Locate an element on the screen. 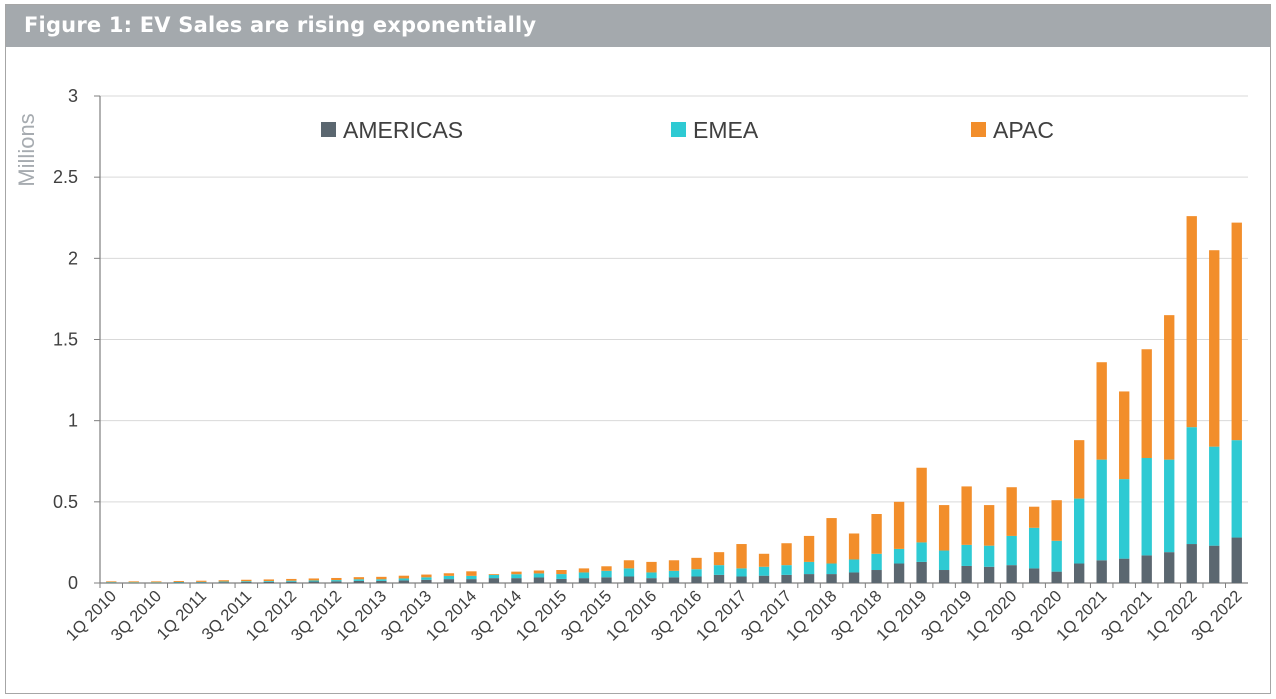 Image resolution: width=1276 pixels, height=699 pixels. legend-swatch-americas is located at coordinates (328, 129).